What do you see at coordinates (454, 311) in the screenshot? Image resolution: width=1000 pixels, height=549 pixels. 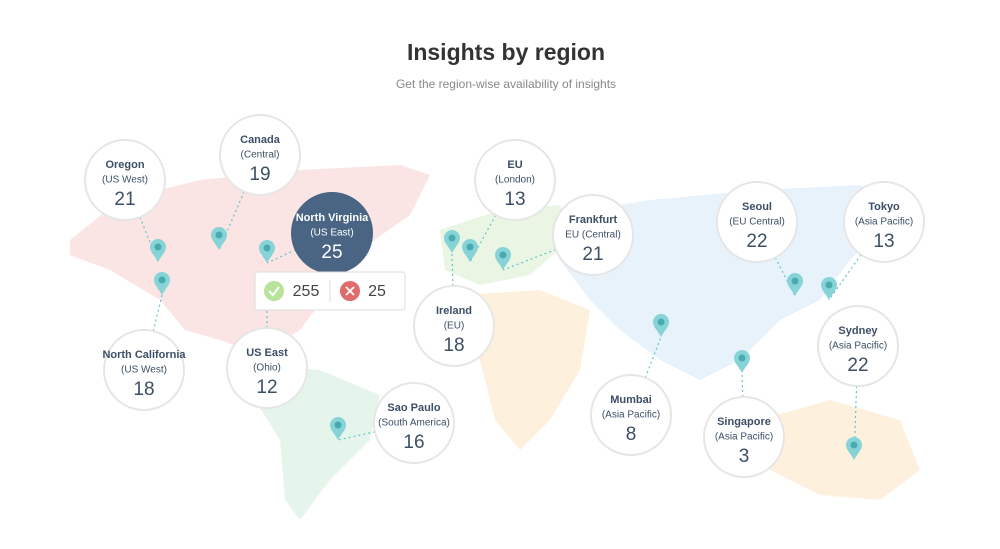 I see `region-name: Ireland` at bounding box center [454, 311].